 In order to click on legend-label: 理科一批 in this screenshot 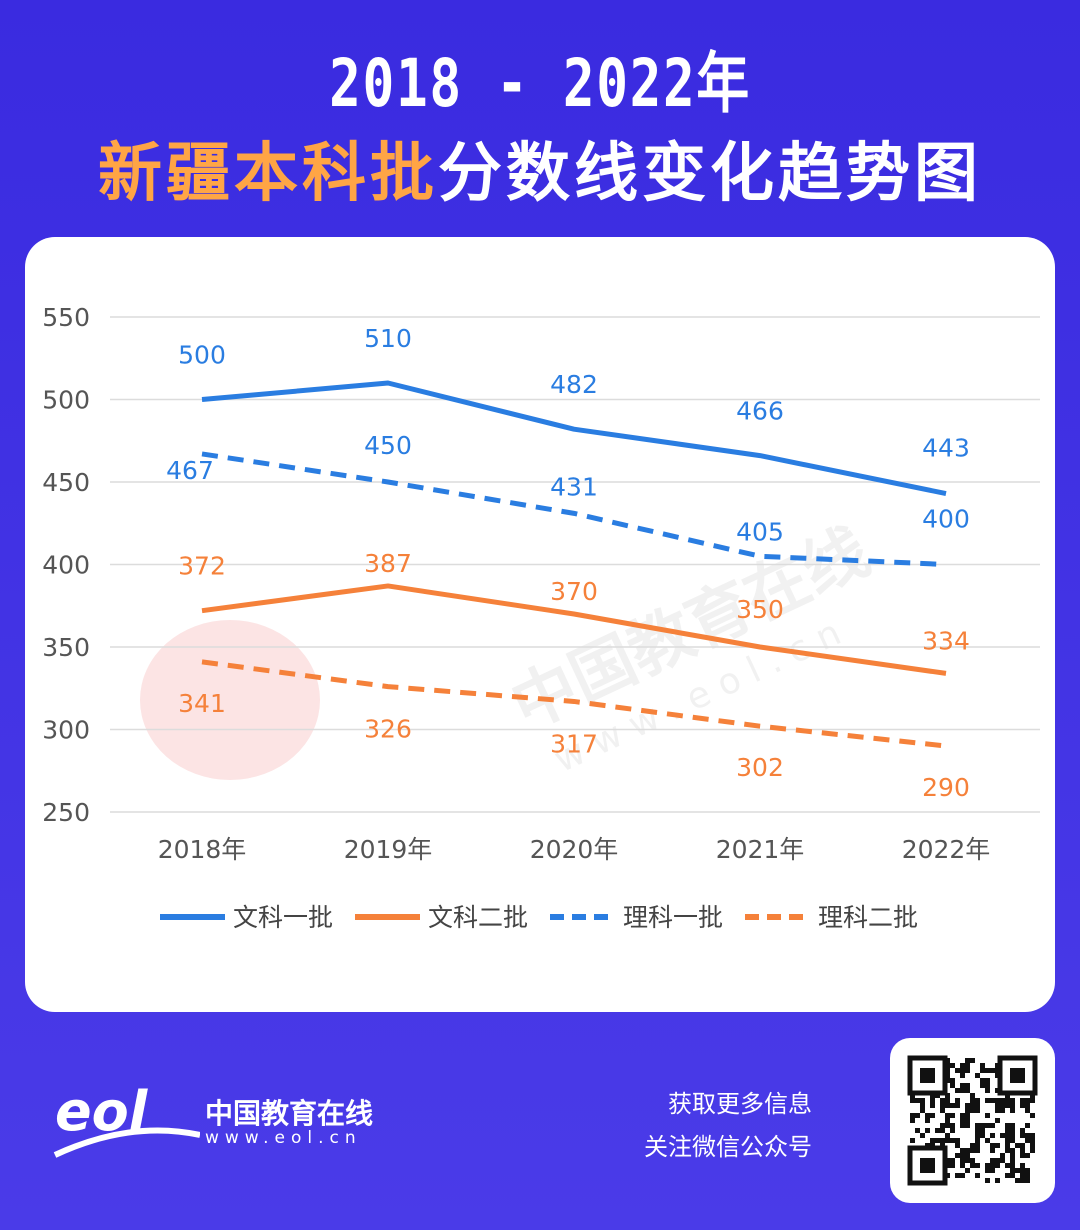, I will do `click(673, 917)`.